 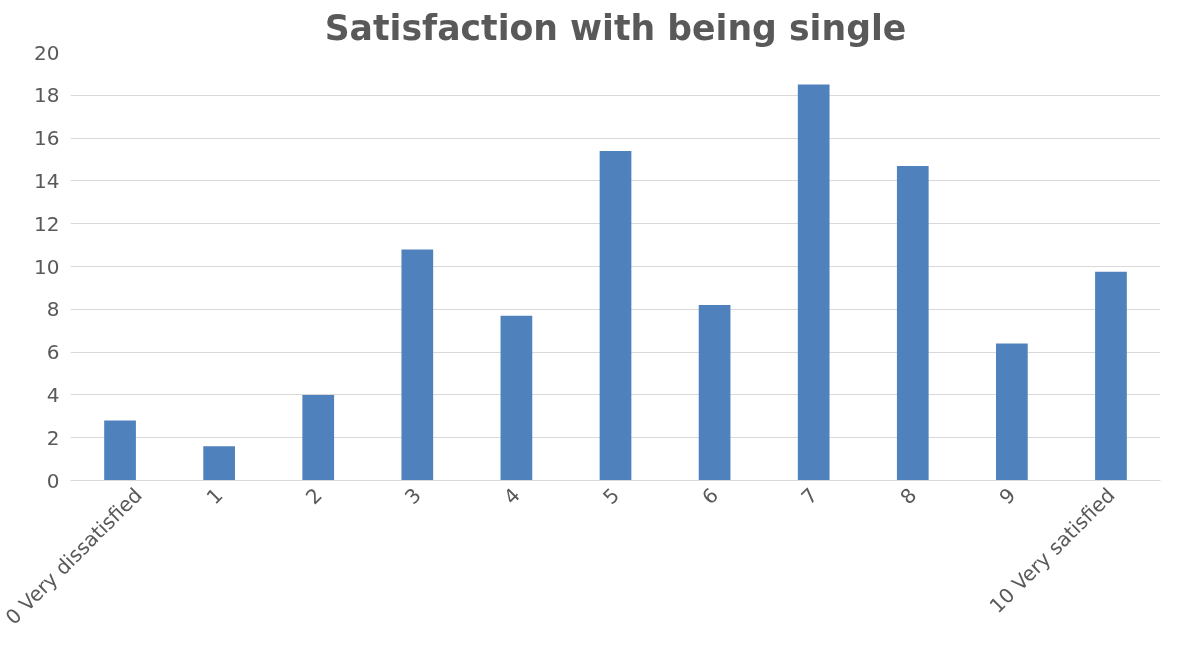 What do you see at coordinates (1007, 496) in the screenshot?
I see `x-tick-label: 9` at bounding box center [1007, 496].